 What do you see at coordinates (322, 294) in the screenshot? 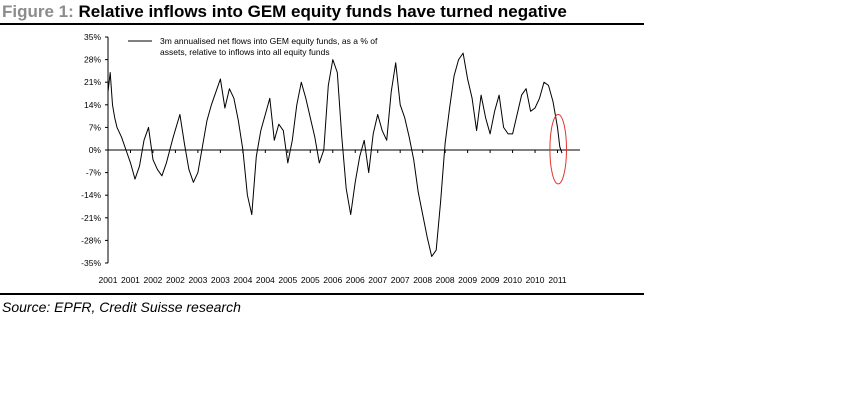
I see `footer-rule` at bounding box center [322, 294].